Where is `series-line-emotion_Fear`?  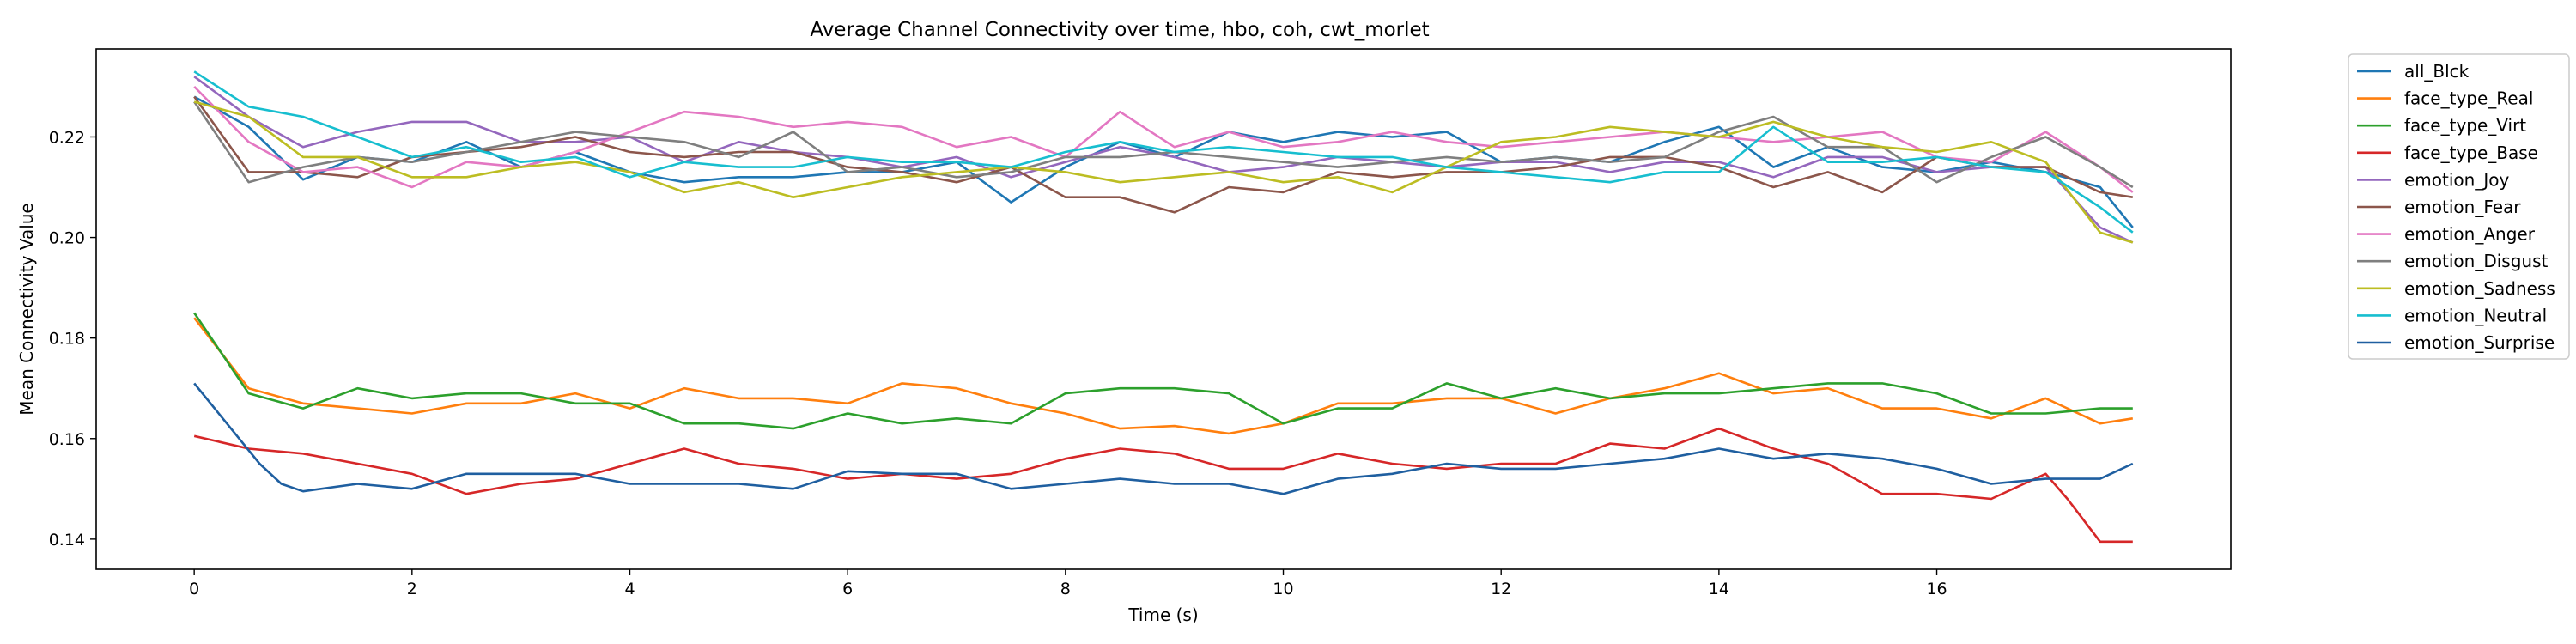
series-line-emotion_Fear is located at coordinates (1163, 154).